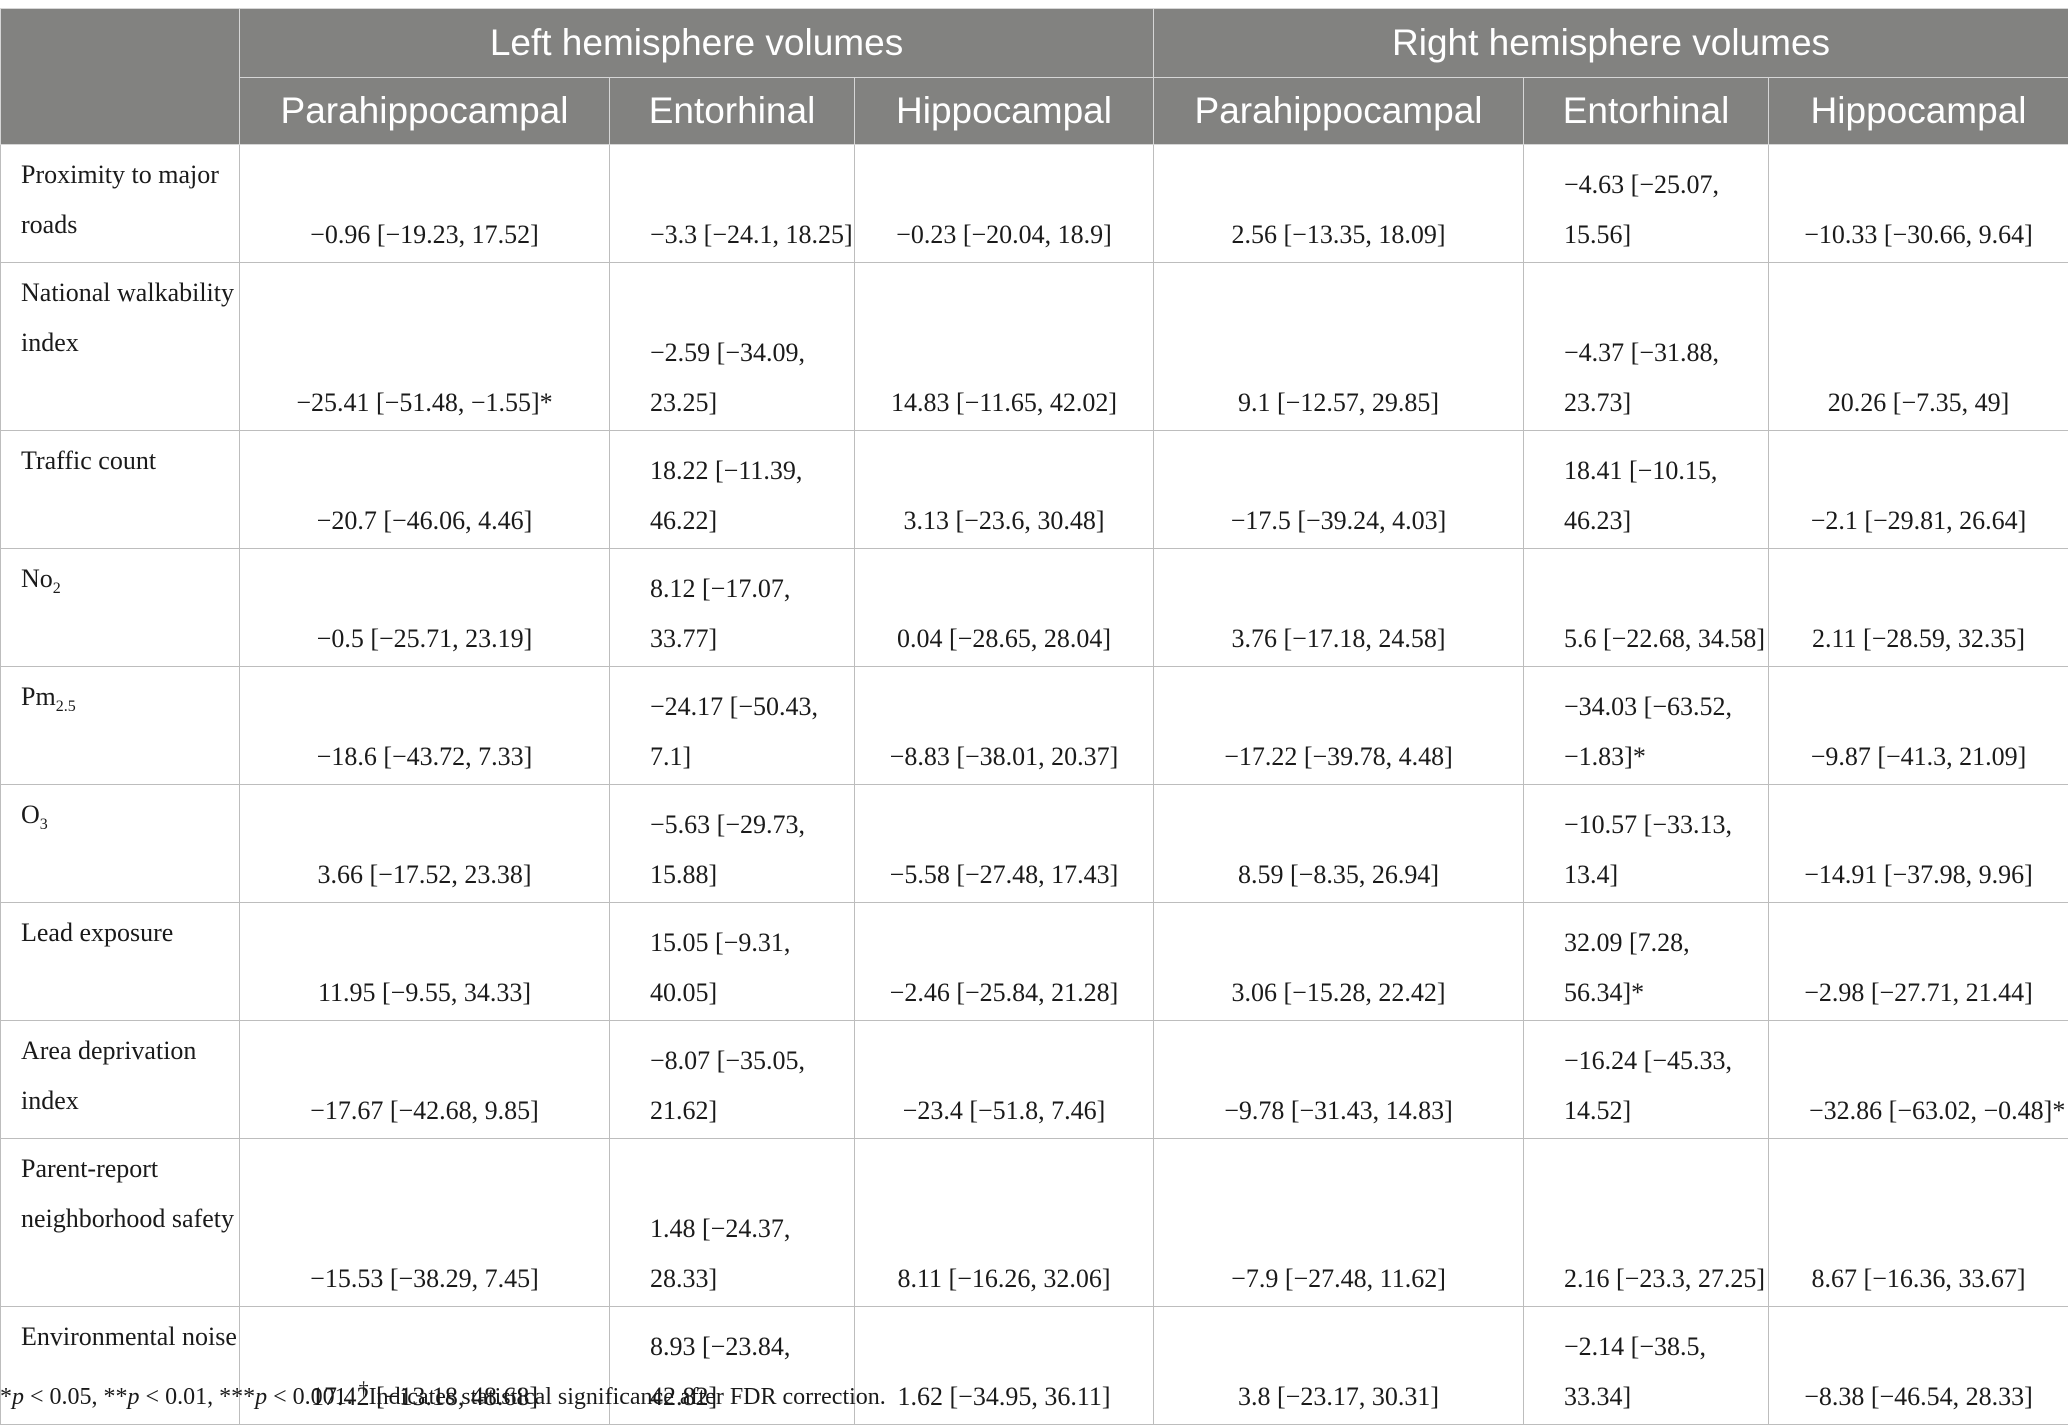 The width and height of the screenshot is (2068, 1425). I want to click on col-left-entorhinal: Entorhinal, so click(732, 111).